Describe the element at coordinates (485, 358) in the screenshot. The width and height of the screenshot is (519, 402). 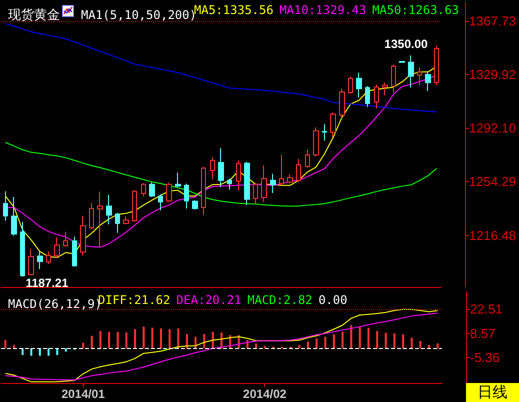
I see `y-tick-label: -5.36` at that location.